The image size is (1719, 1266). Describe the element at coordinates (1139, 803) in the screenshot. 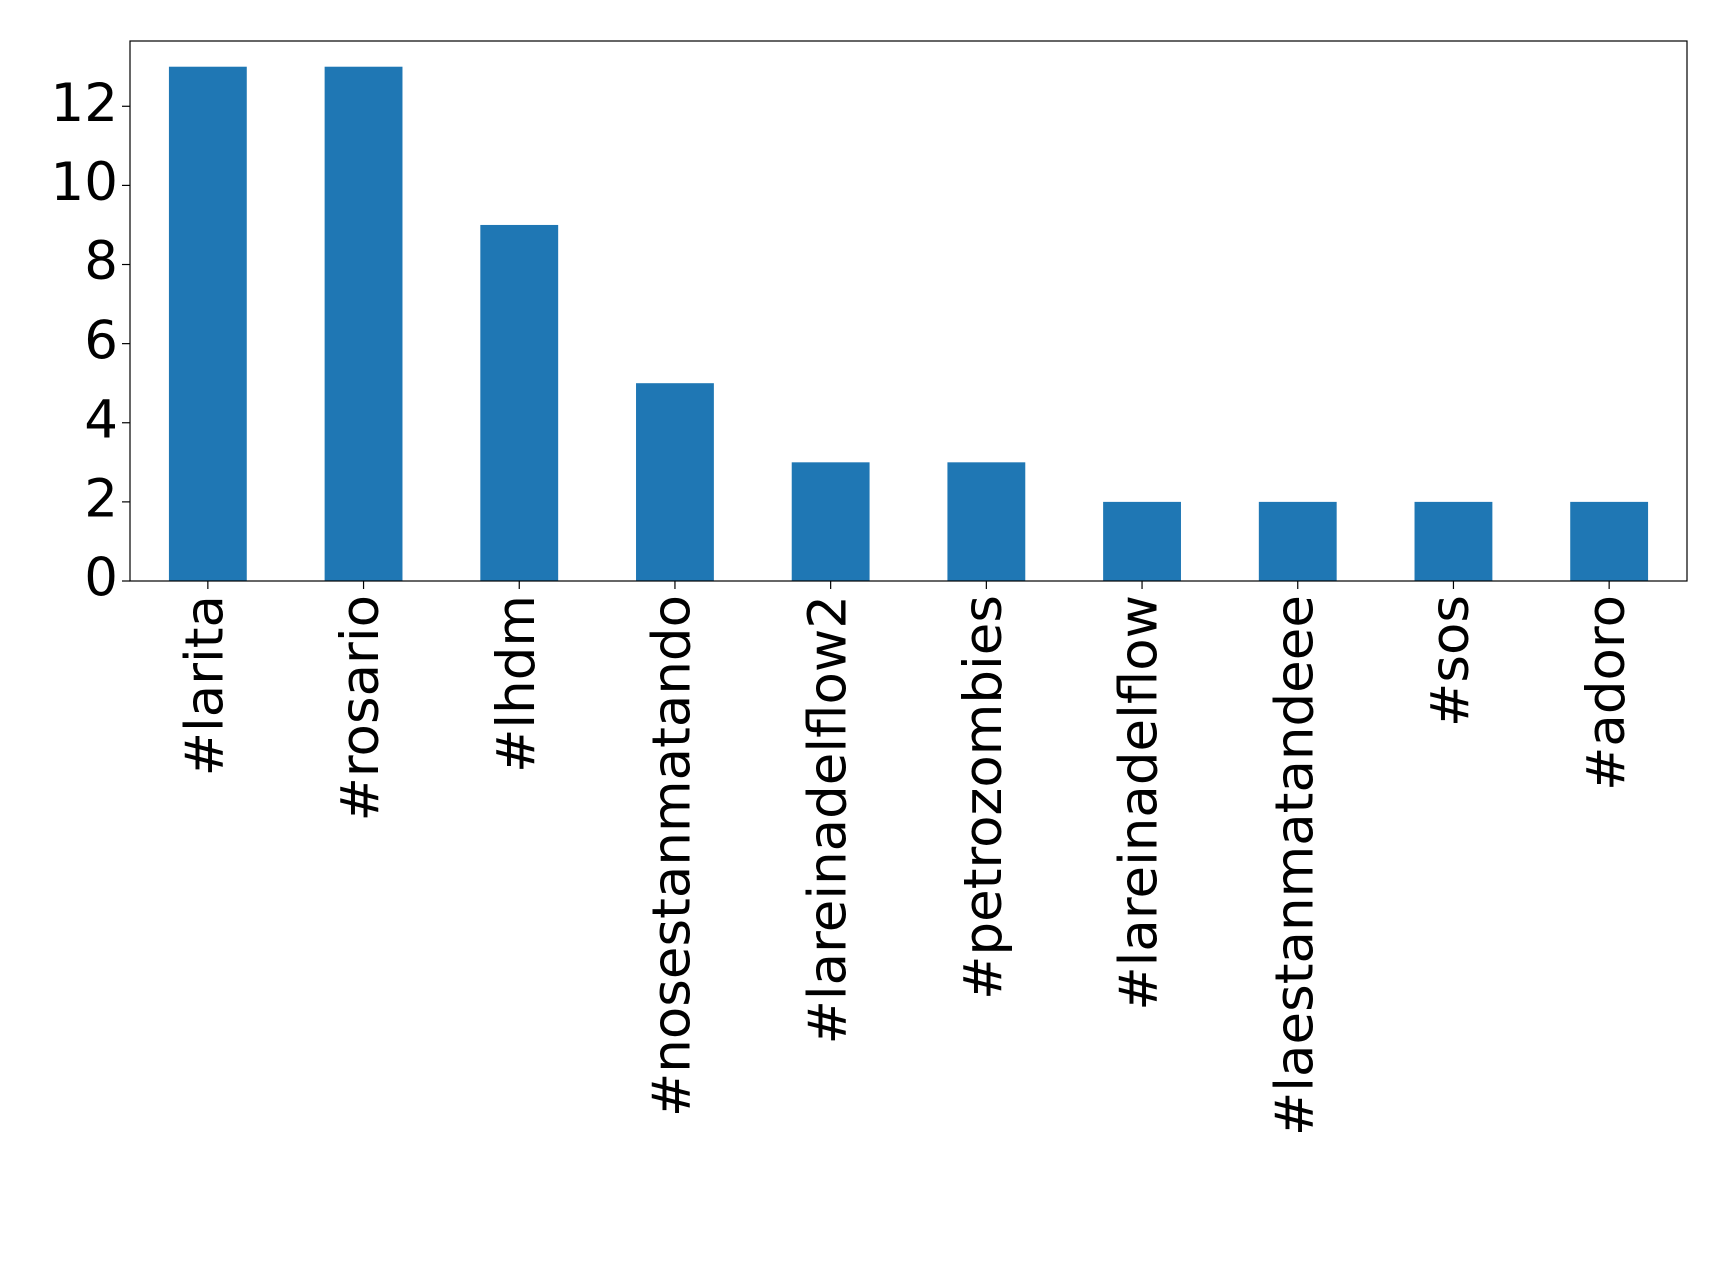

I see `x-tick-label: #lareinadelflow` at that location.